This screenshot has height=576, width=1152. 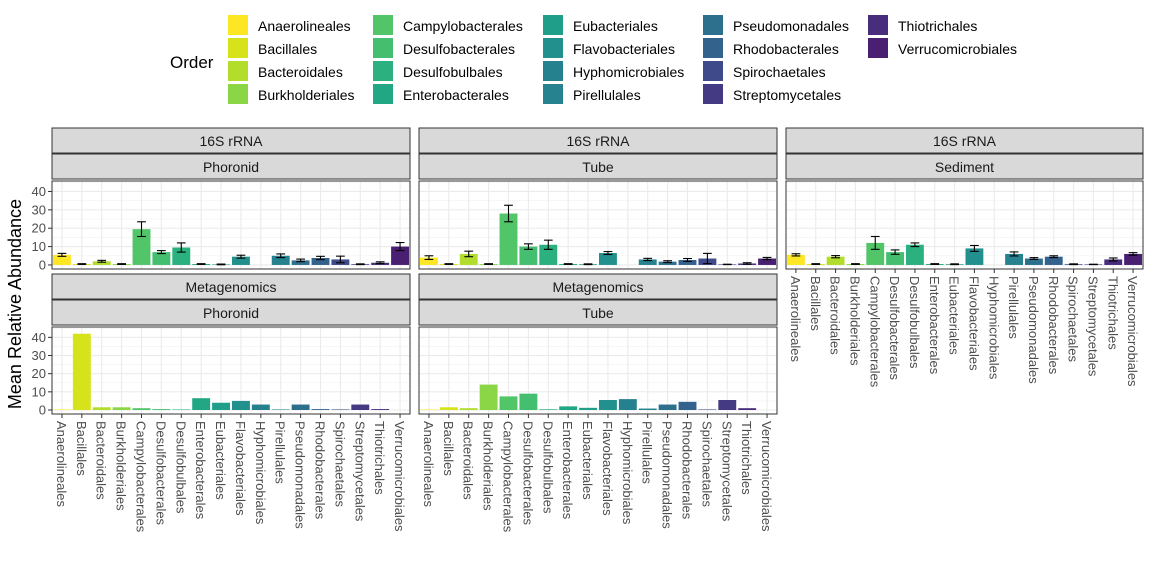 What do you see at coordinates (201, 404) in the screenshot?
I see `bar-enterobacterales` at bounding box center [201, 404].